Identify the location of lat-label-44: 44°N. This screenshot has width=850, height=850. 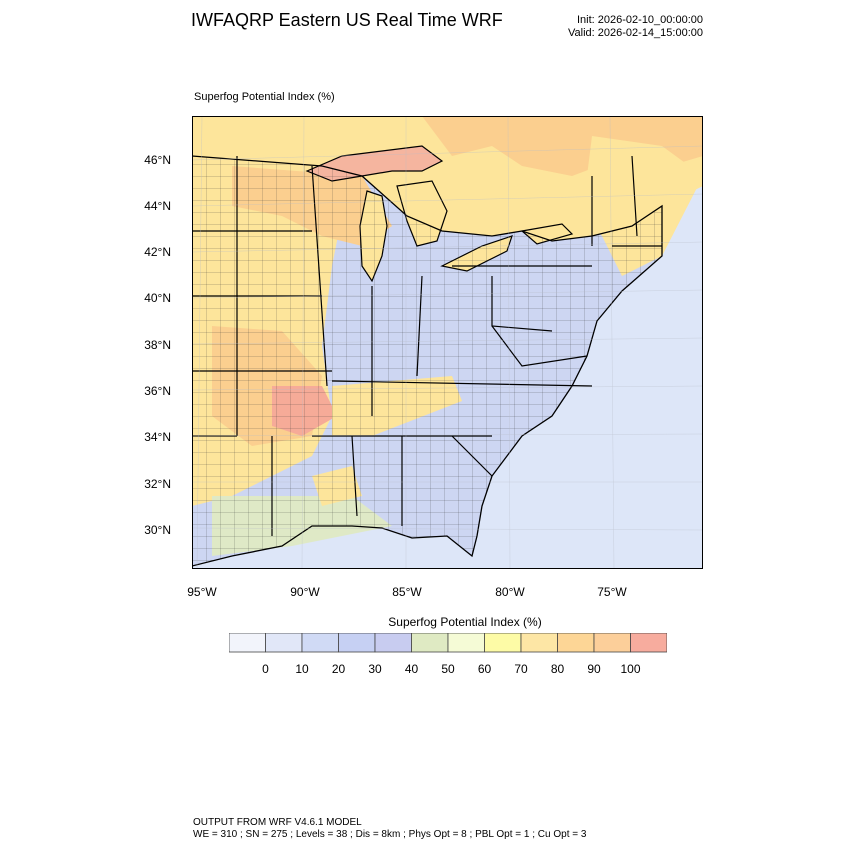
(157, 206).